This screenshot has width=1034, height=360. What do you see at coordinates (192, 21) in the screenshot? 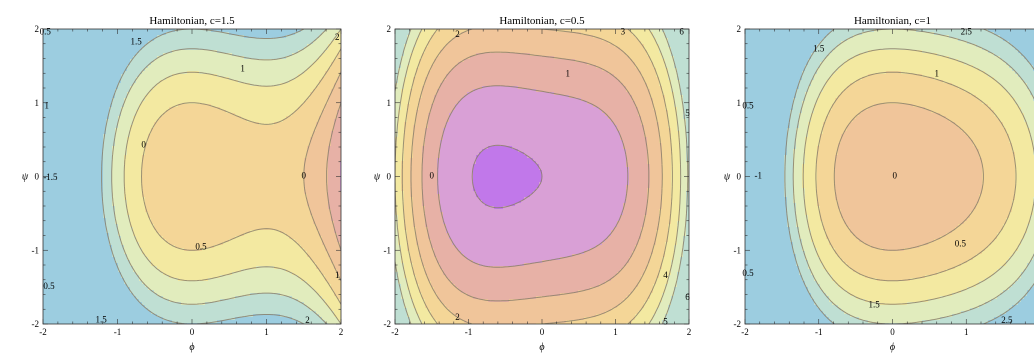
I see `chart-title: Hamiltonian, c=1.5` at bounding box center [192, 21].